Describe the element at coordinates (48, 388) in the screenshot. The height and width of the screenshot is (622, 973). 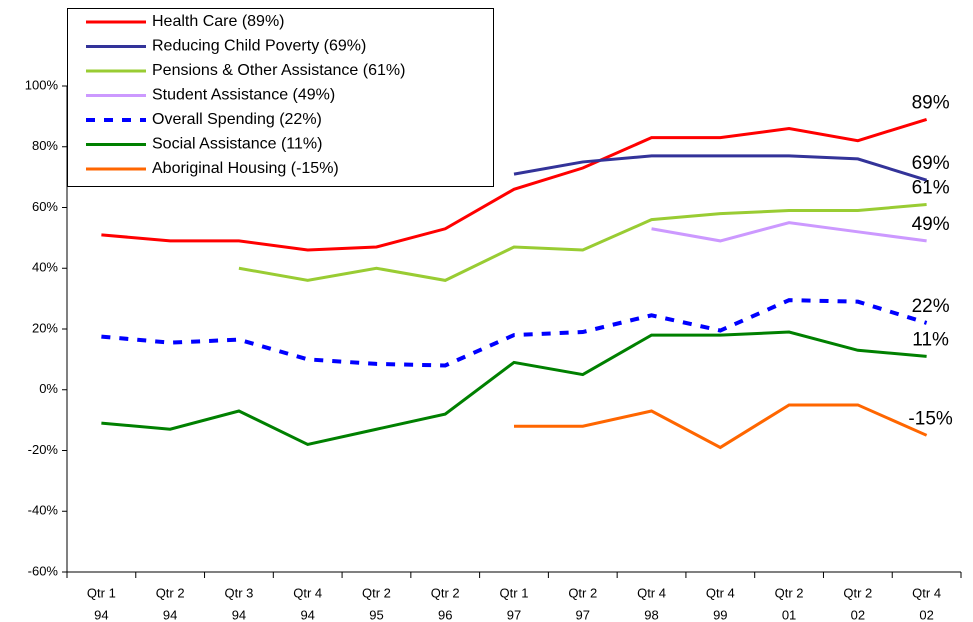
I see `y-tick-label: 0%` at that location.